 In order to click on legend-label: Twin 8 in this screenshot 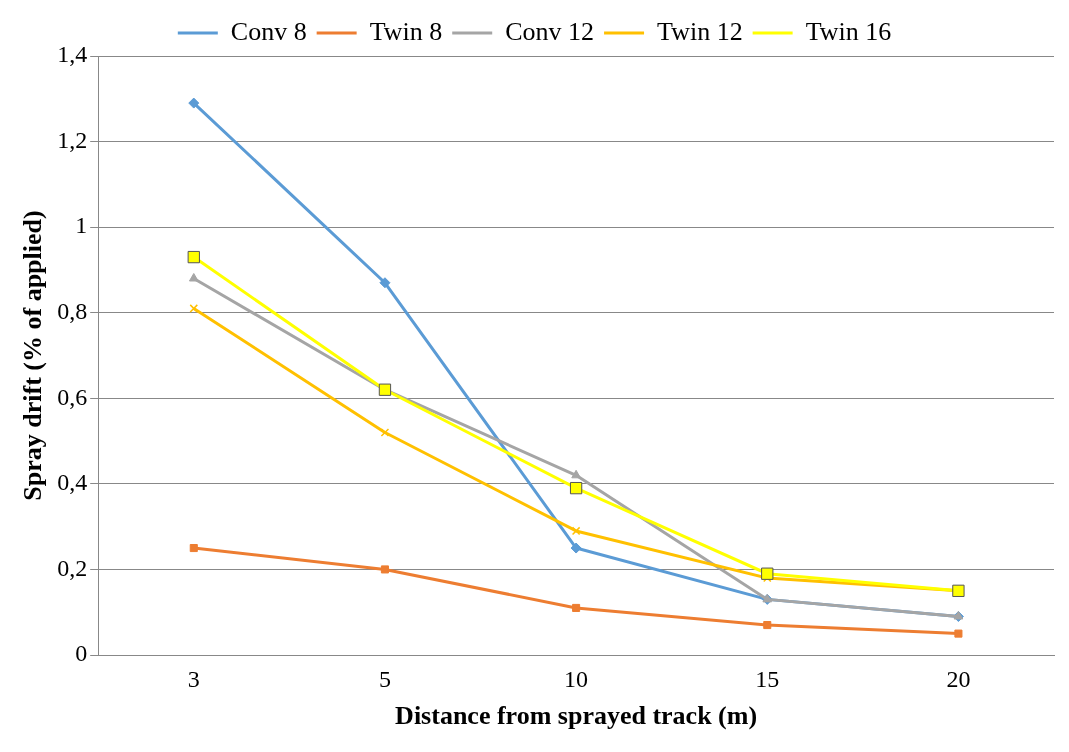, I will do `click(406, 31)`.